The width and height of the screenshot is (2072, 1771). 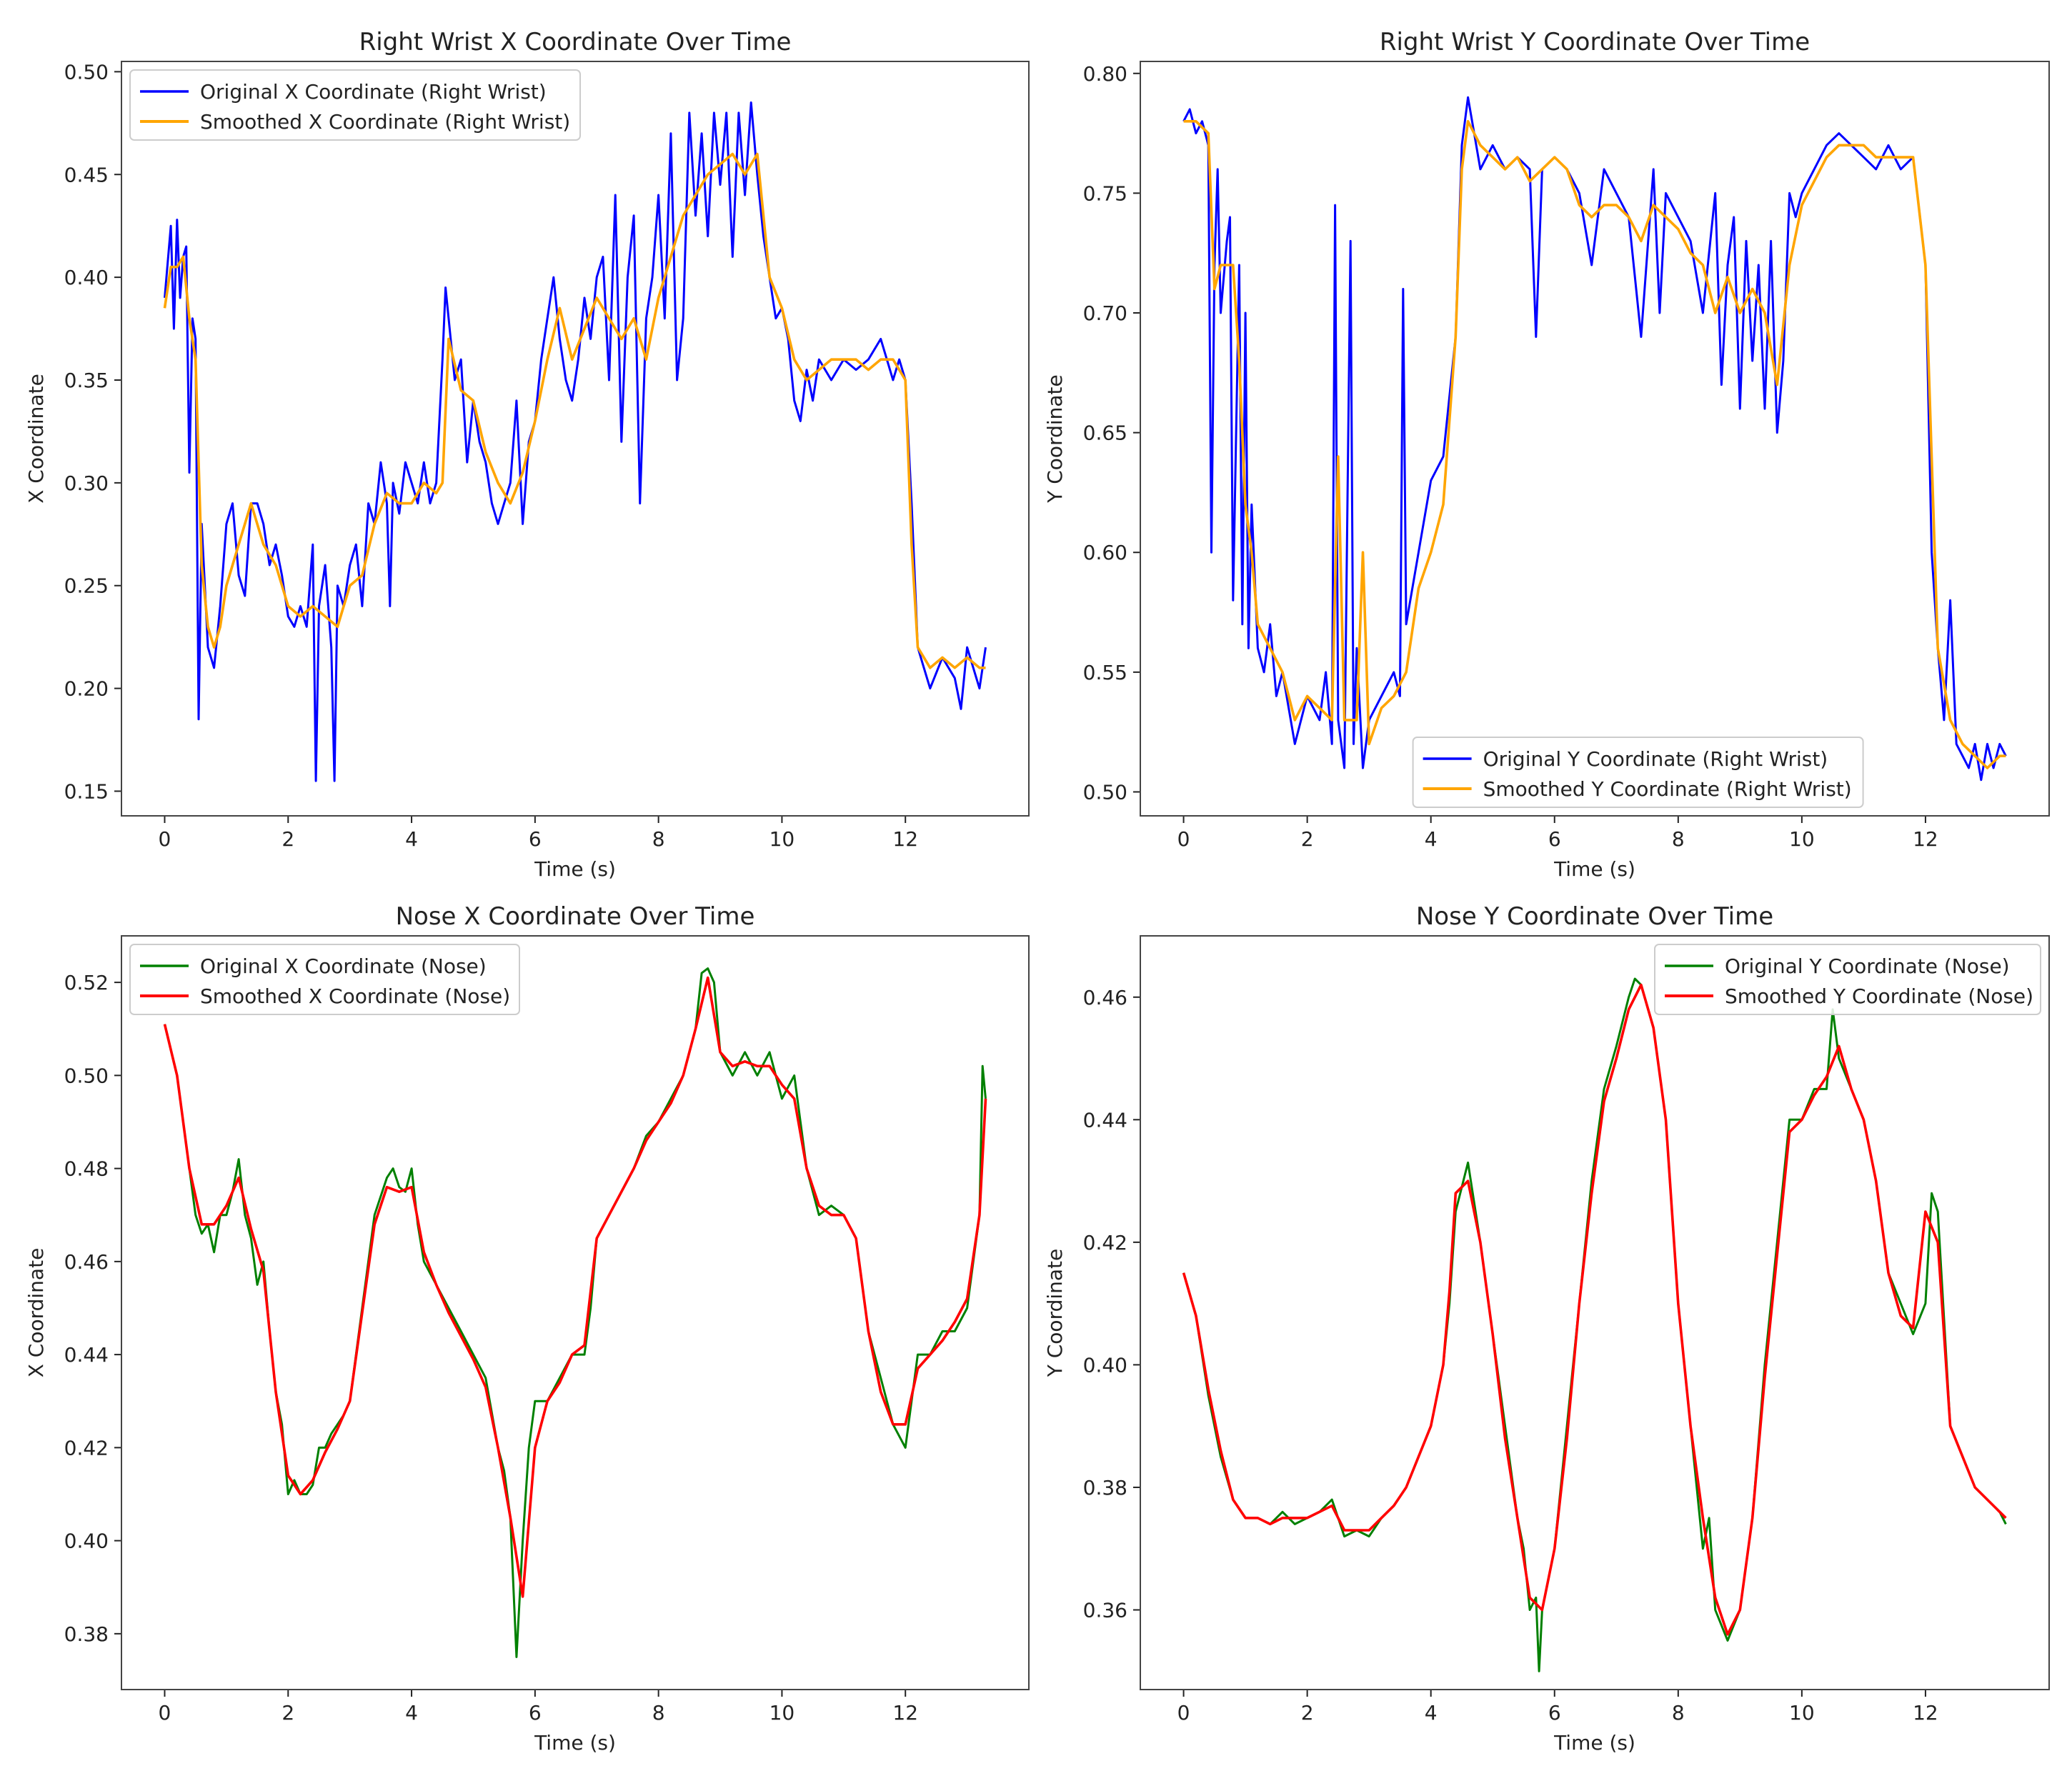 What do you see at coordinates (86, 689) in the screenshot?
I see `y-tick-label: 0.20` at bounding box center [86, 689].